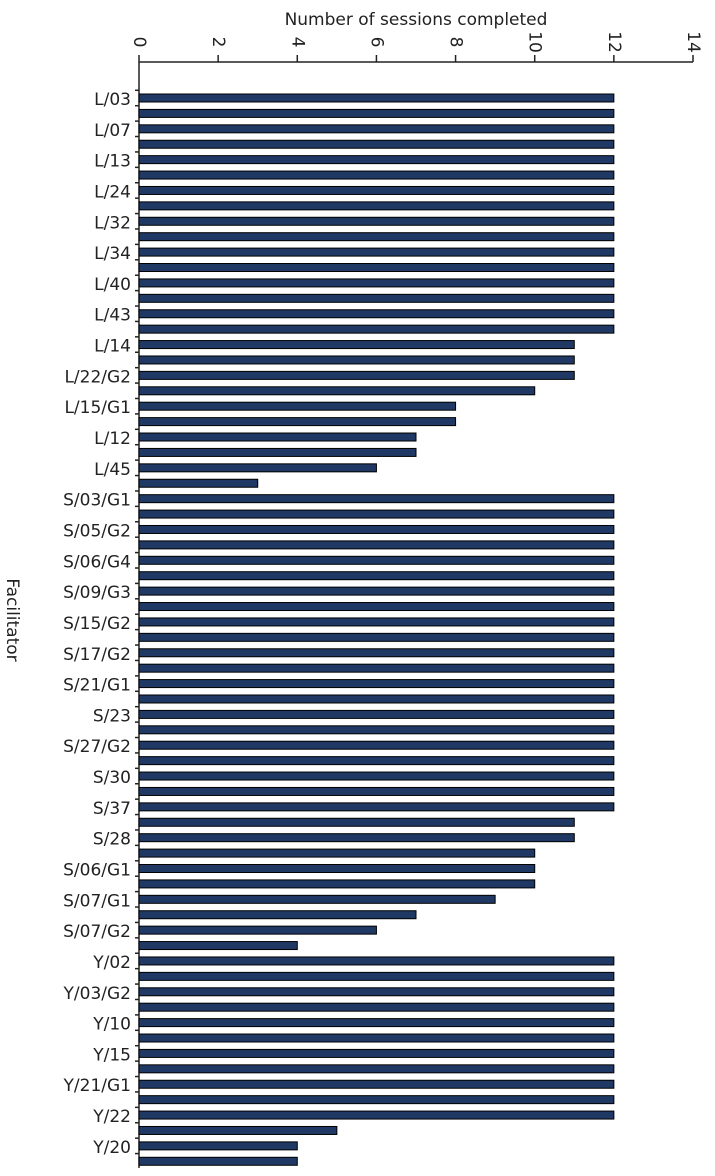  I want to click on y-tick-label: L/13, so click(112, 162).